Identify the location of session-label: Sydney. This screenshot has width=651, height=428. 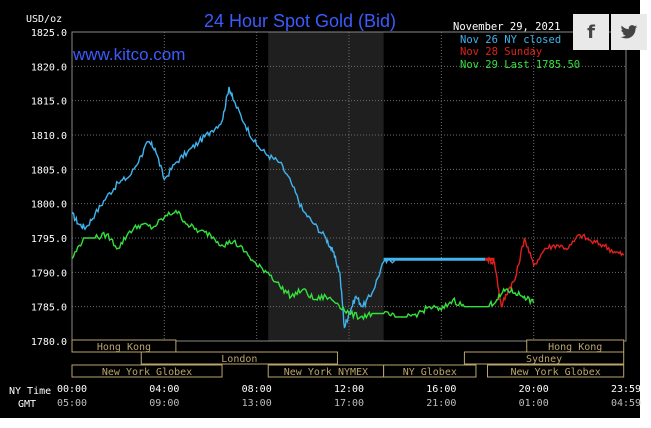
(544, 359).